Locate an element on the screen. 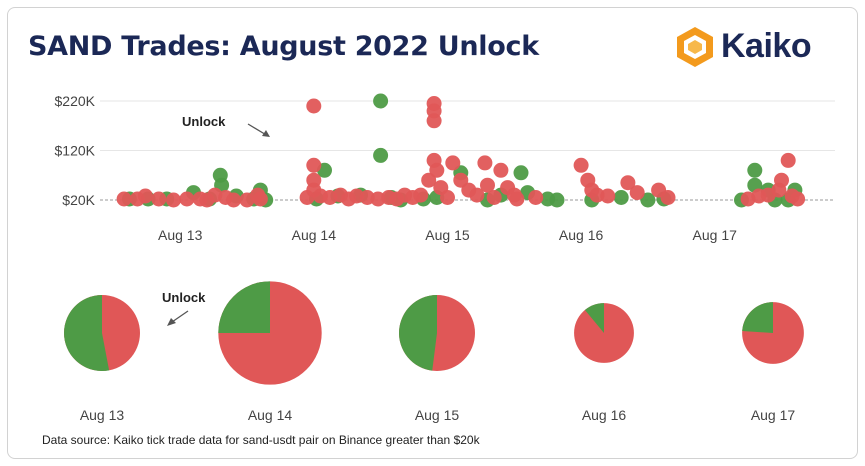 The height and width of the screenshot is (466, 865). x-tick-label: Aug 15 is located at coordinates (447, 235).